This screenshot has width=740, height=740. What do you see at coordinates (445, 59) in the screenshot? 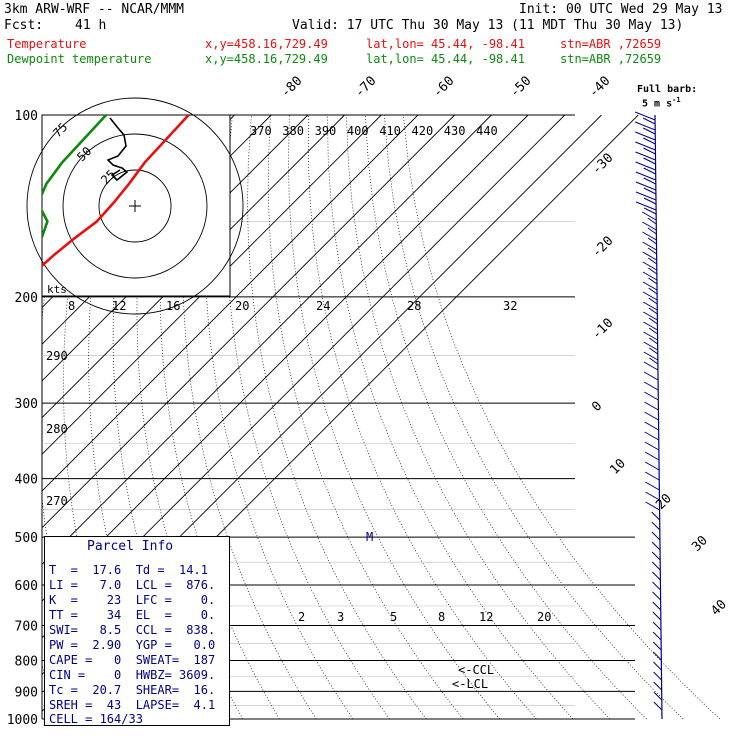
I see `dewpoint-latlon: lat,lon= 45.44, -98.41` at bounding box center [445, 59].